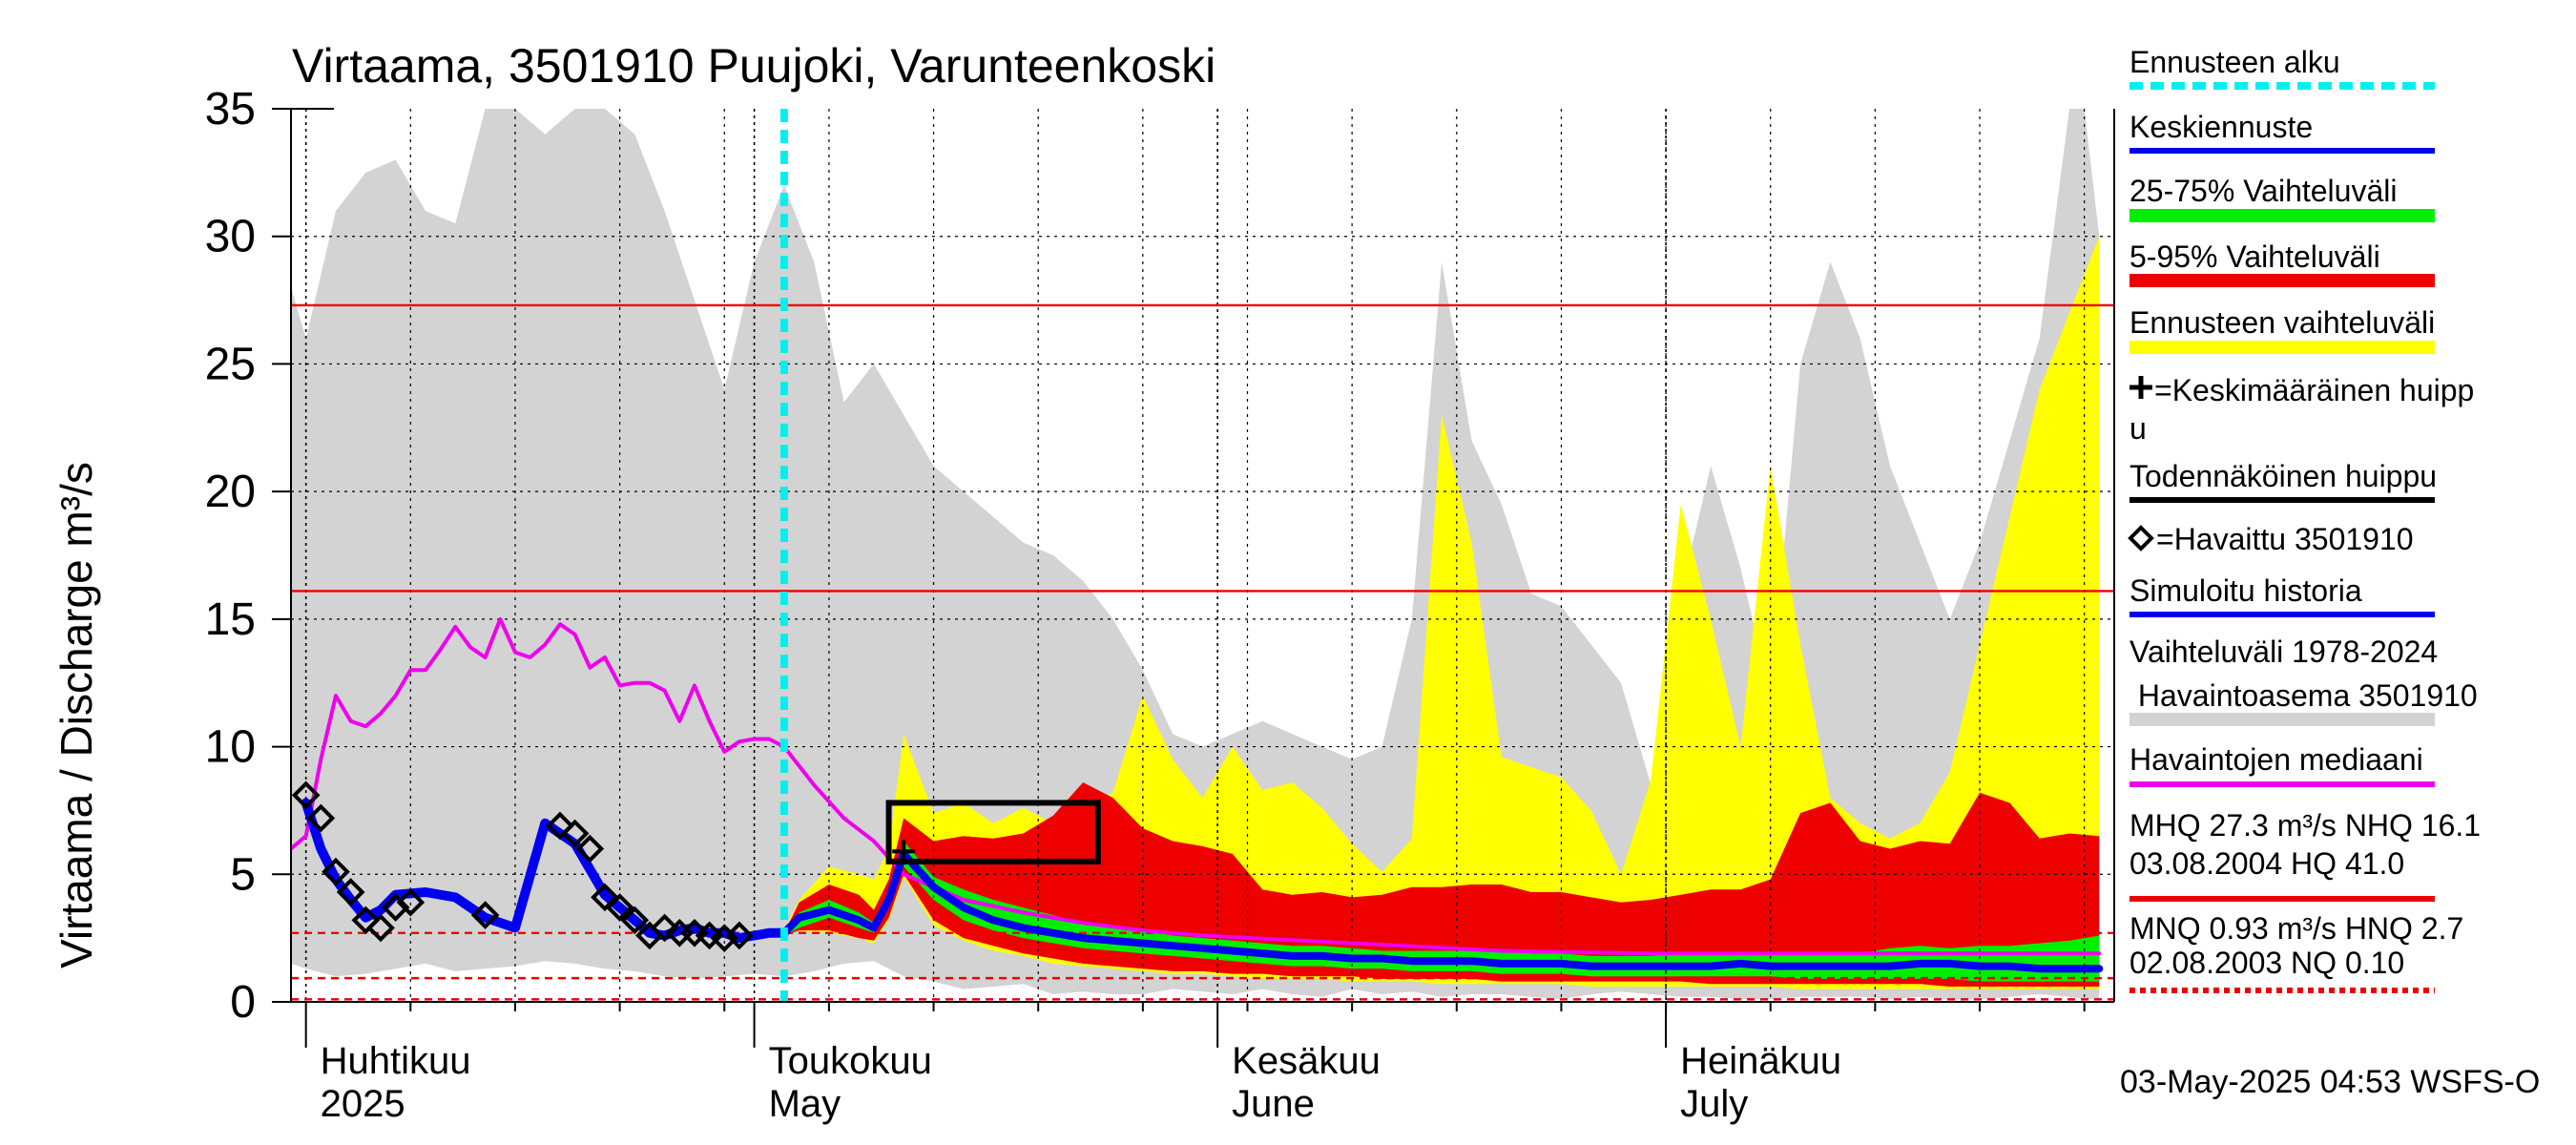  I want to click on legend-label: Keskiennuste, so click(2221, 127).